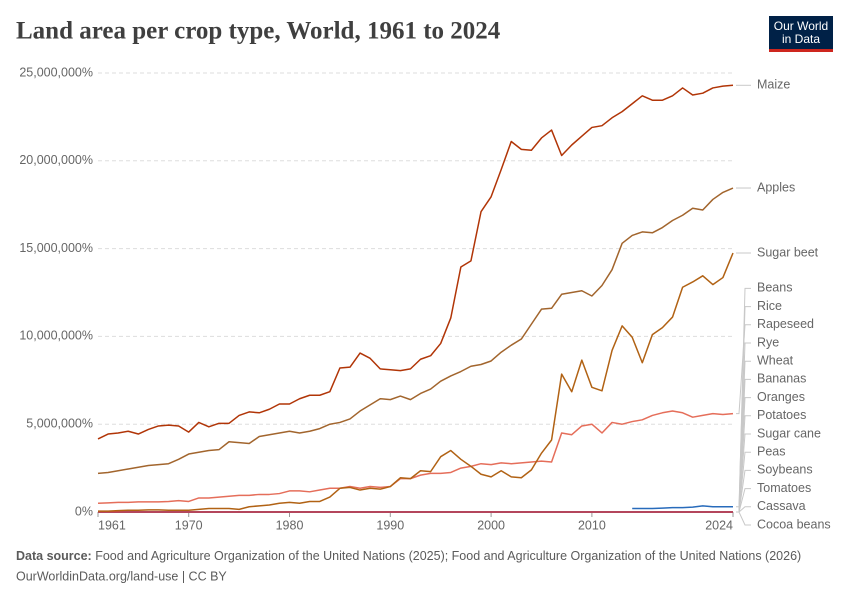 Image resolution: width=850 pixels, height=600 pixels. Describe the element at coordinates (491, 525) in the screenshot. I see `x-tick-label: 2000` at that location.